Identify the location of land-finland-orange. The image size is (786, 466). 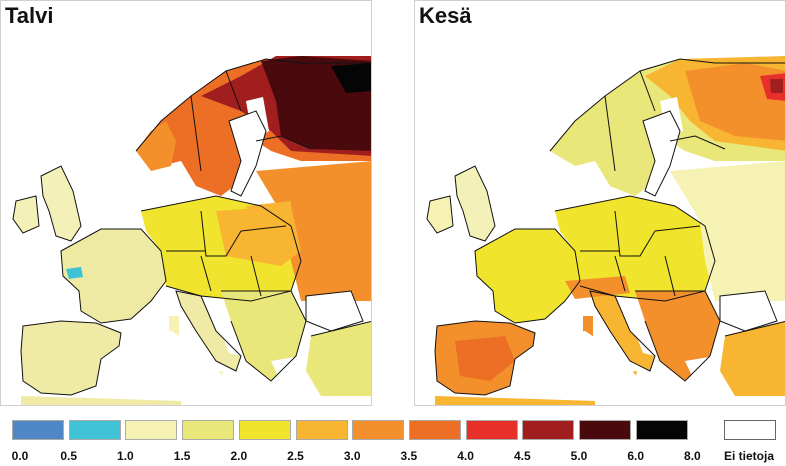
(735, 102).